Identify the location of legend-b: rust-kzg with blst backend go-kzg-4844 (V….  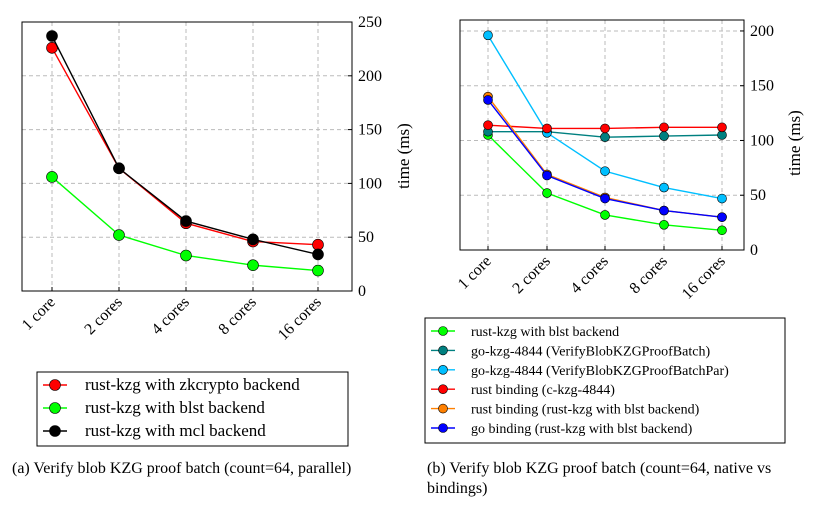
(605, 380).